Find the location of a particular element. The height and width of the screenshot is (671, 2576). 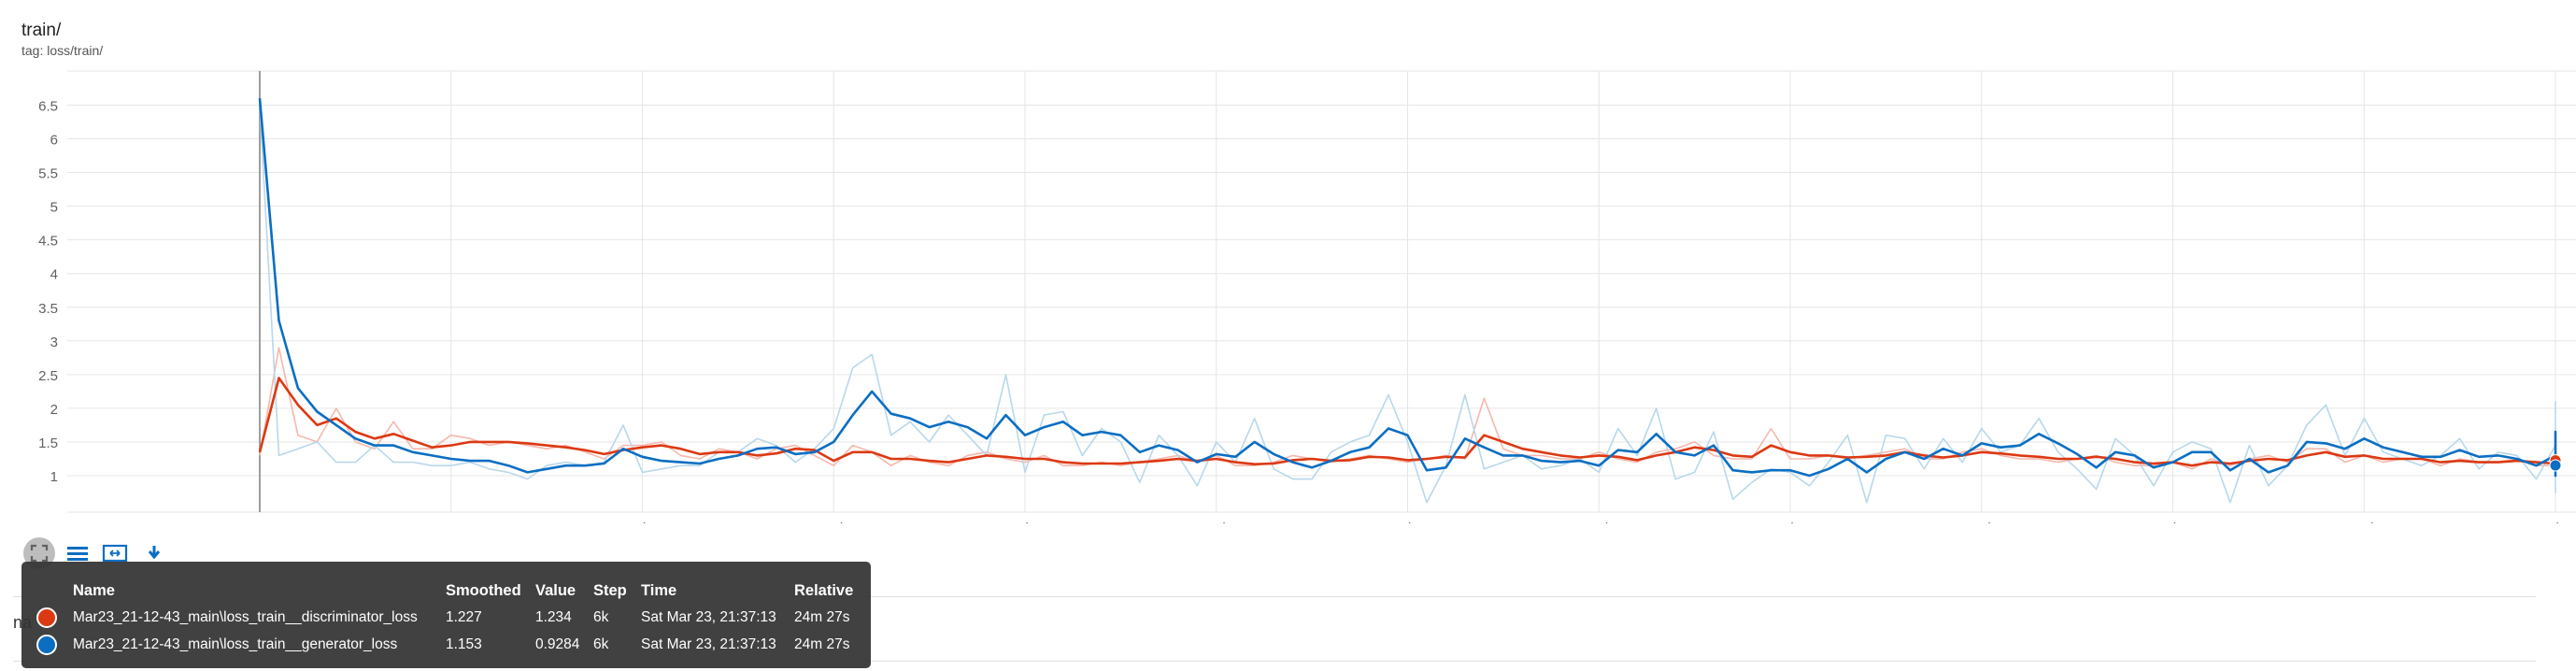

y-tick-label: 6 is located at coordinates (54, 141).